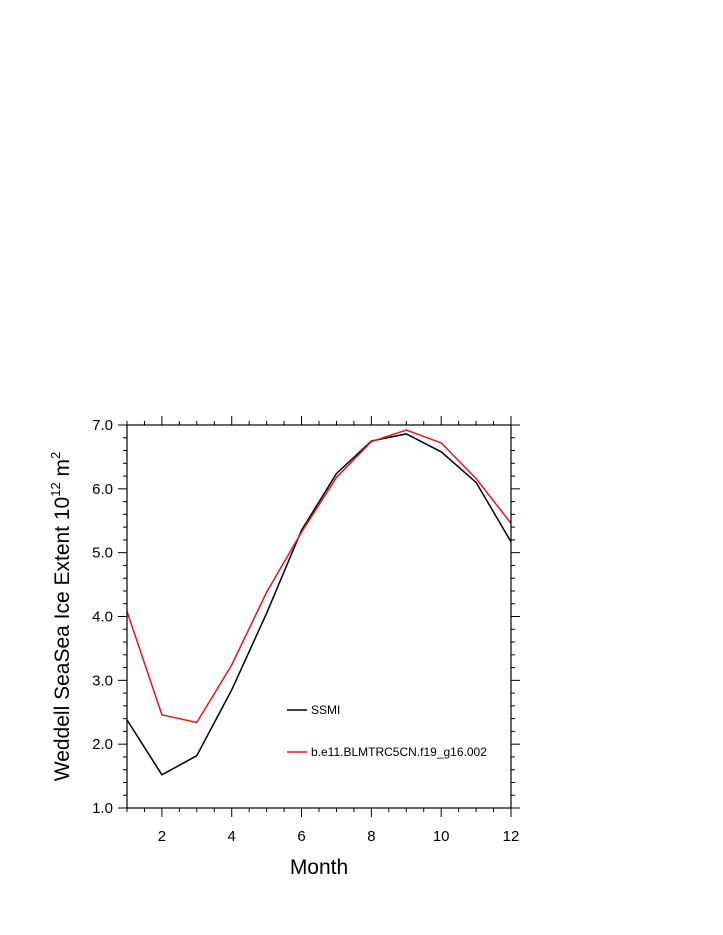 The height and width of the screenshot is (935, 723). I want to click on y-tick-label: 5.0, so click(102, 553).